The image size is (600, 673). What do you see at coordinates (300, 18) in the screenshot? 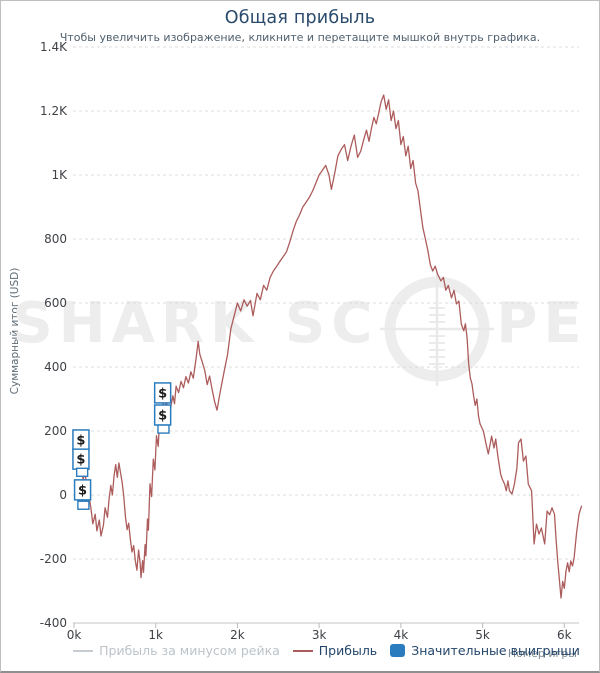
I see `page-title: Общая прибыль` at bounding box center [300, 18].